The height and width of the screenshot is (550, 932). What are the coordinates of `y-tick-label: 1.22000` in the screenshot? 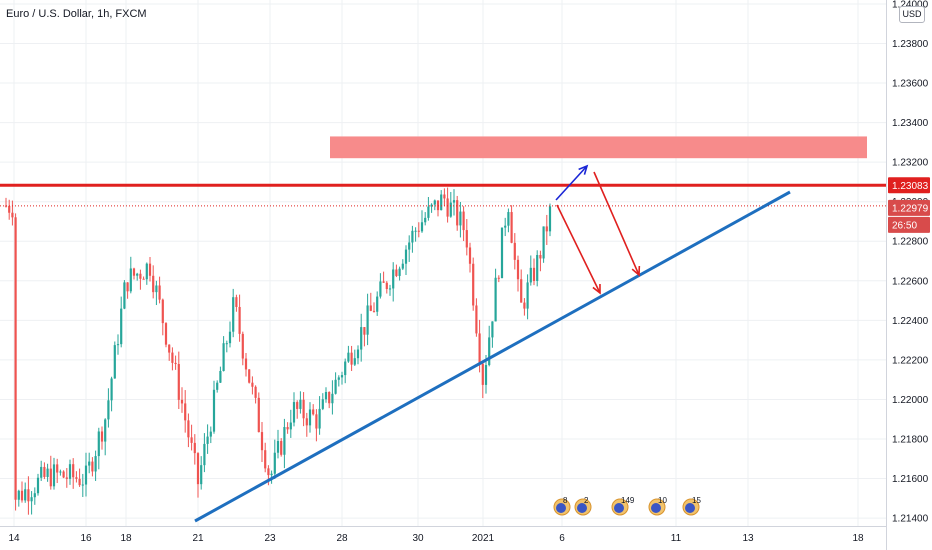 It's located at (910, 400).